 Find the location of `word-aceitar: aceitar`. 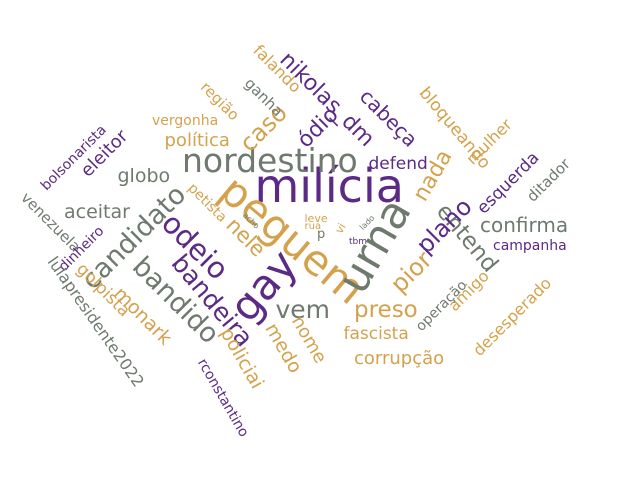

word-aceitar: aceitar is located at coordinates (97, 211).